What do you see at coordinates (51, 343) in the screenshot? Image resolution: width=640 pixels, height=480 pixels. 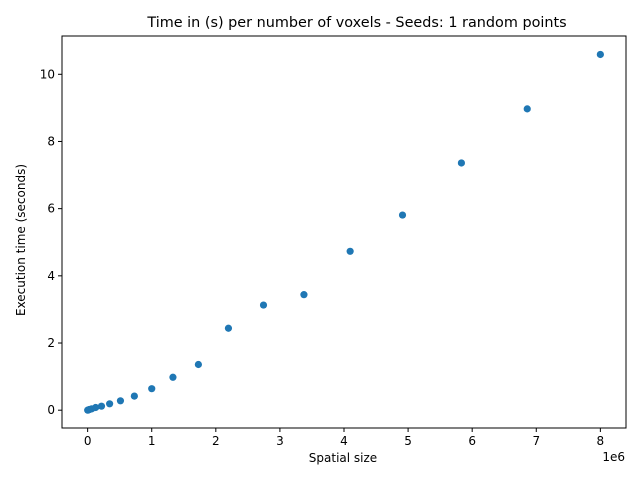 I see `y-tick-label: 2` at bounding box center [51, 343].